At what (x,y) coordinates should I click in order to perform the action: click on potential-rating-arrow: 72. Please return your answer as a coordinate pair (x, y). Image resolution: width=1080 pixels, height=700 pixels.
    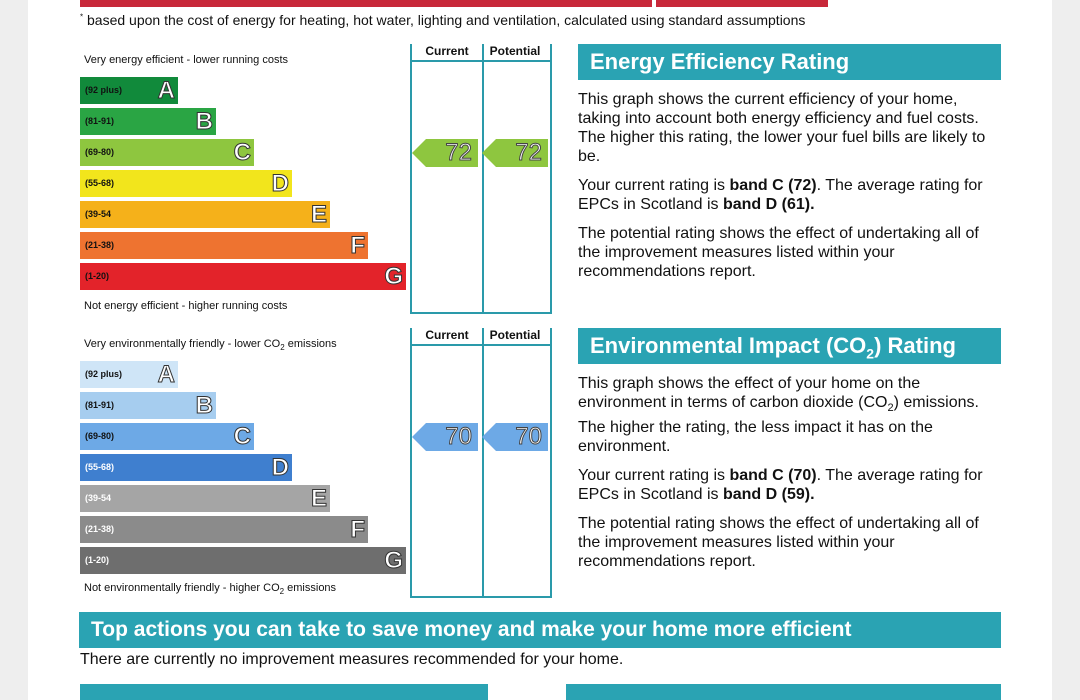
    Looking at the image, I should click on (515, 153).